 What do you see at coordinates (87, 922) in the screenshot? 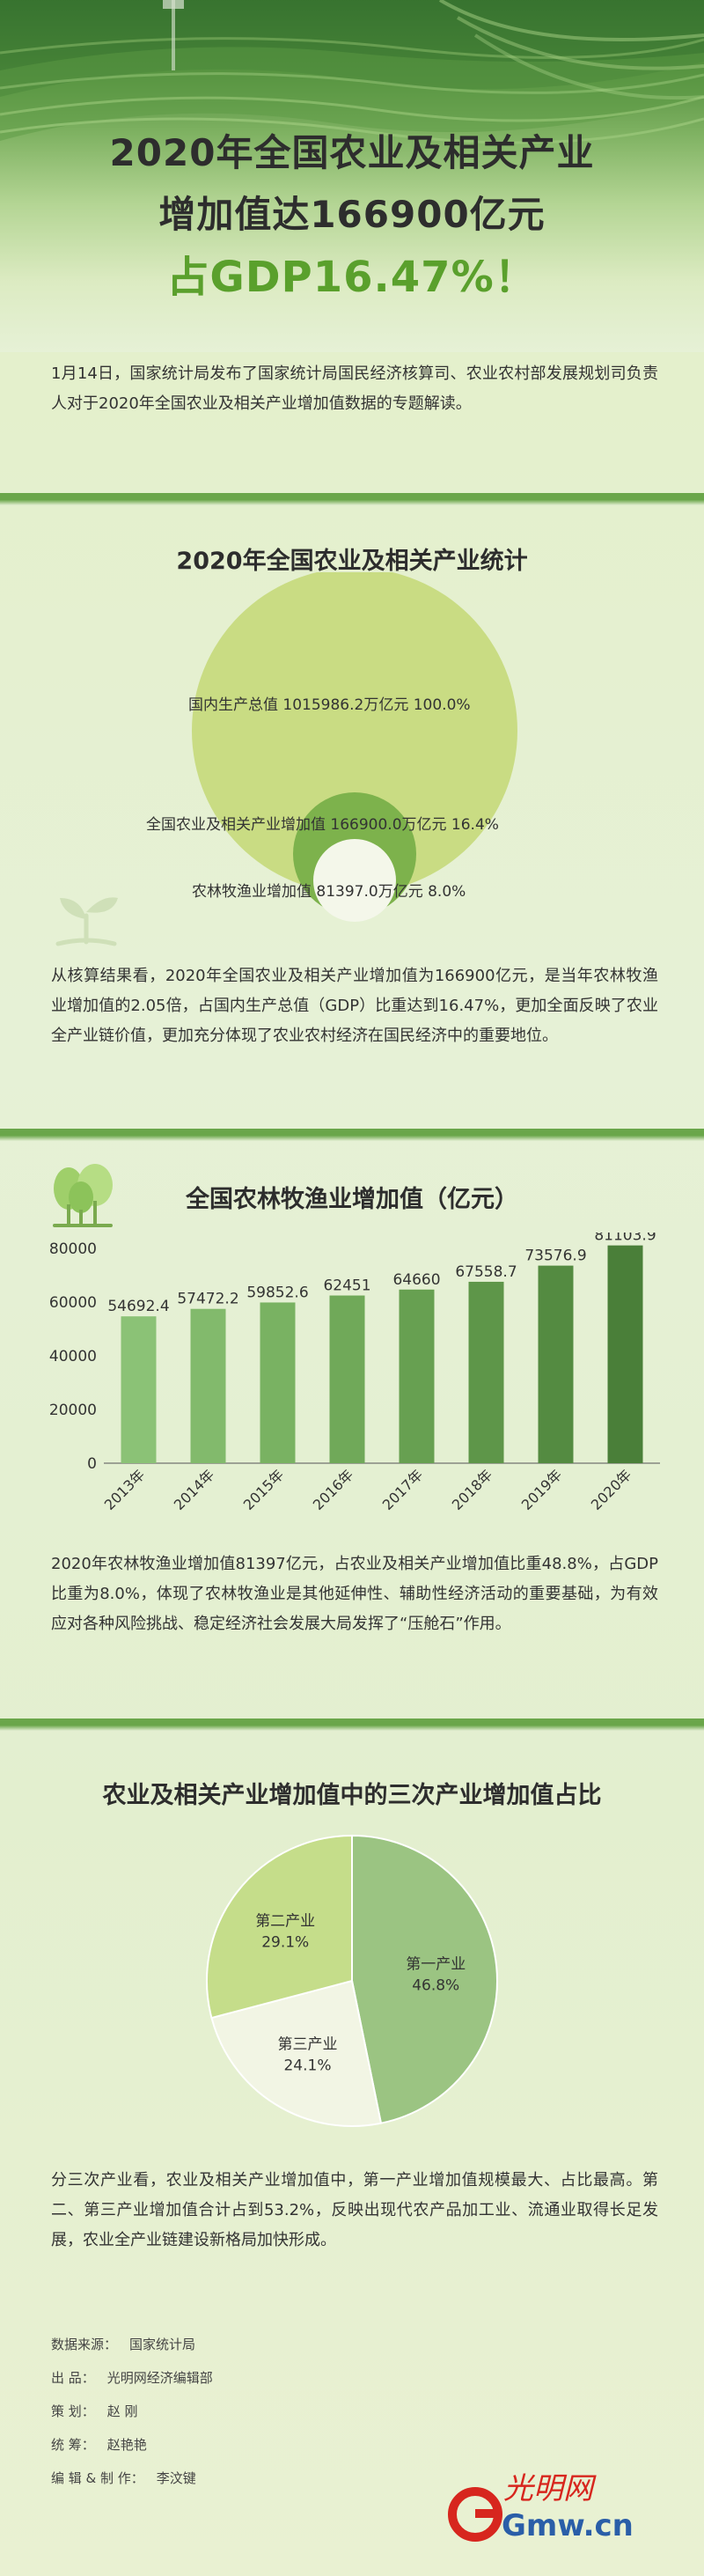
I see `sprout-icon` at bounding box center [87, 922].